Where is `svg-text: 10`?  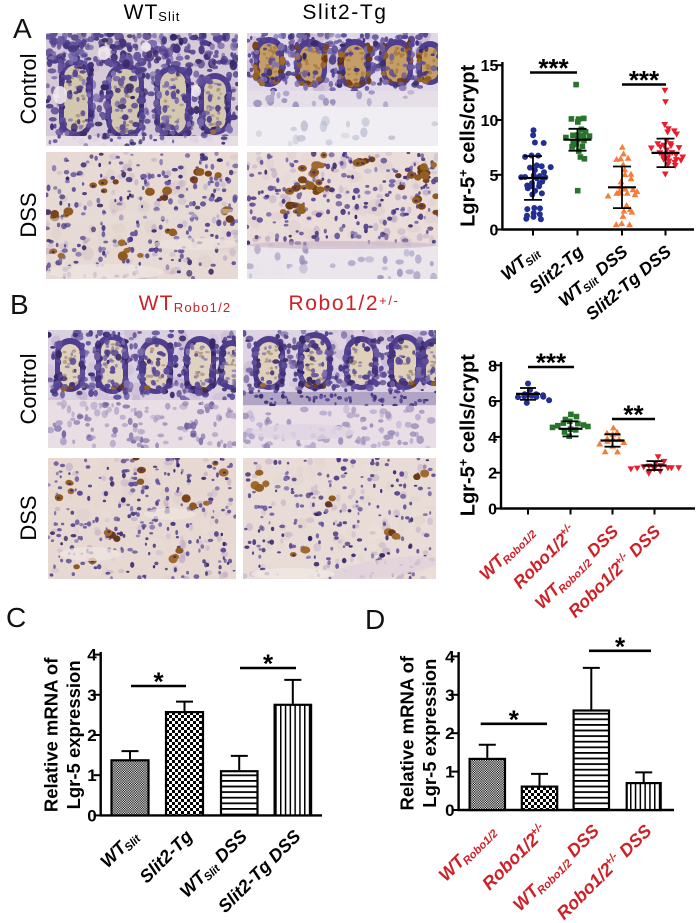
svg-text: 10 is located at coordinates (490, 121).